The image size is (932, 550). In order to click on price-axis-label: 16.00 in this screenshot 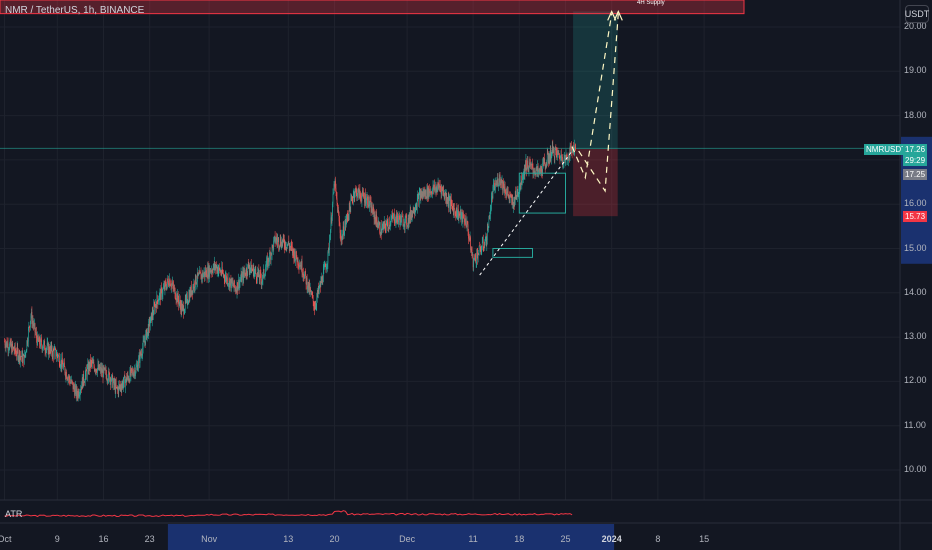, I will do `click(915, 203)`.